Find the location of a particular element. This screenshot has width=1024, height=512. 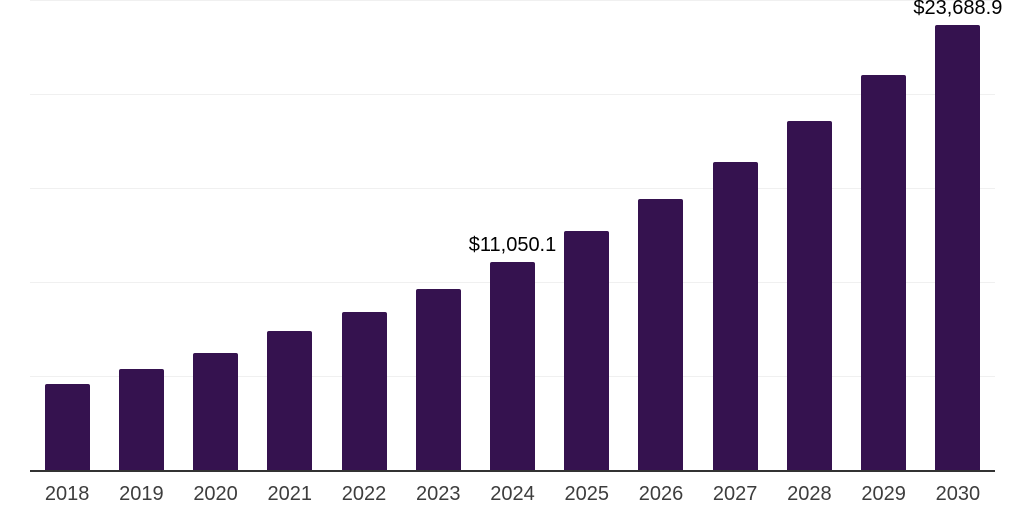

data-label-2024: $11,050.1 is located at coordinates (512, 245).